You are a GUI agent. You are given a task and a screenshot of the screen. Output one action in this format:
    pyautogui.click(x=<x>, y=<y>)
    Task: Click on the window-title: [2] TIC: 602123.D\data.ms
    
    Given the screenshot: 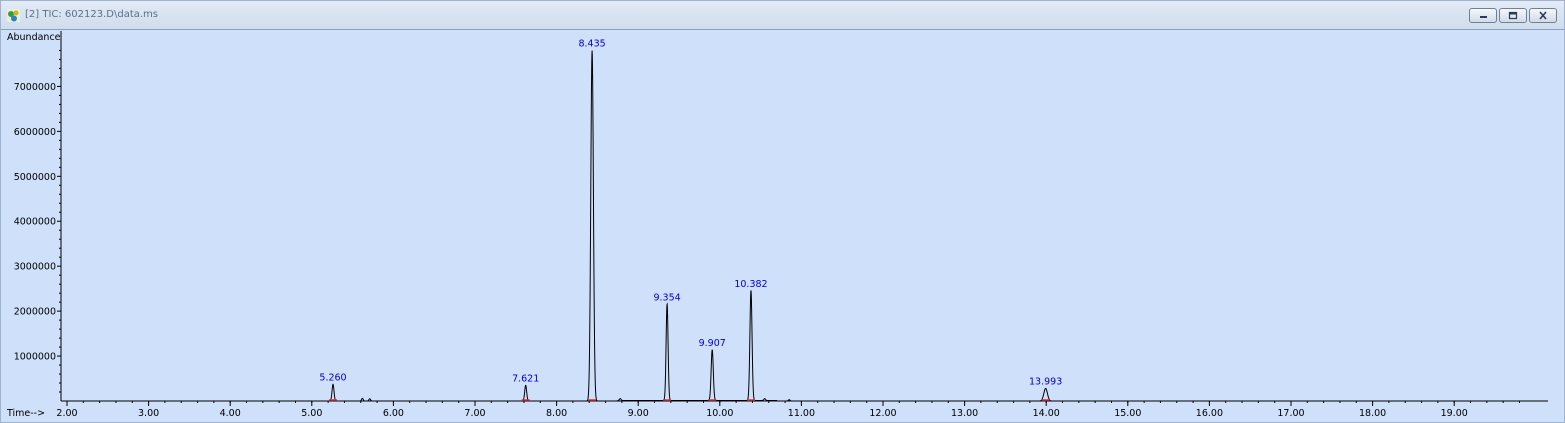 What is the action you would take?
    pyautogui.click(x=92, y=14)
    